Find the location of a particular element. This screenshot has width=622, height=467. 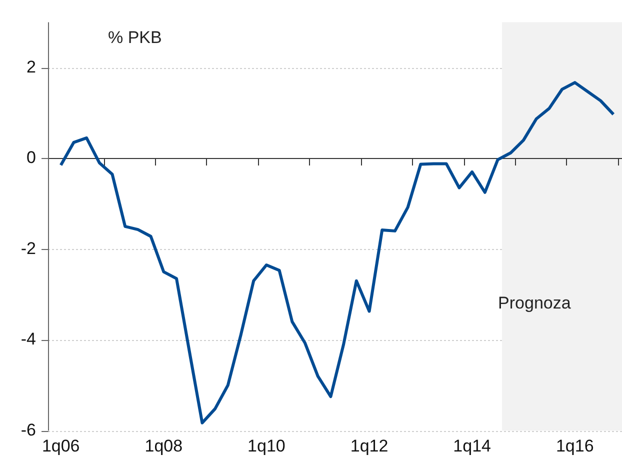

x-tick-label: 1q12 is located at coordinates (369, 446).